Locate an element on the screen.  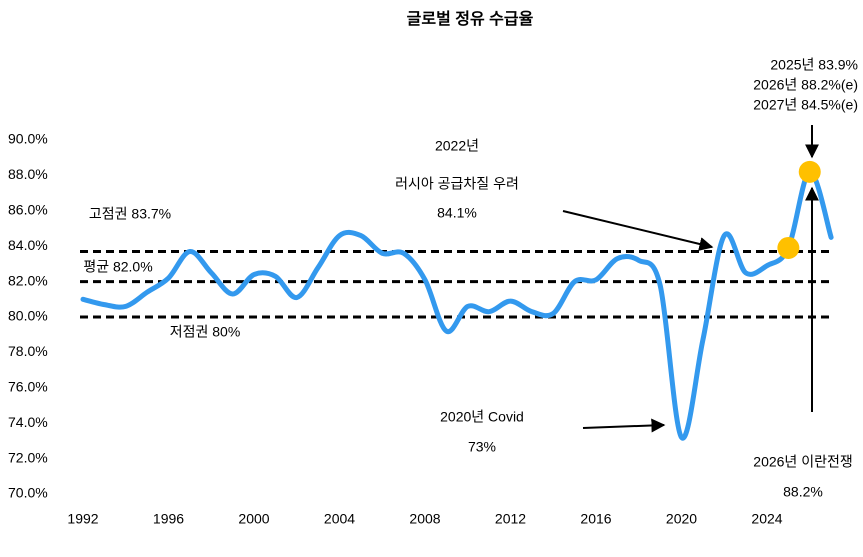
y-tick-label: 74.0% is located at coordinates (28, 422).